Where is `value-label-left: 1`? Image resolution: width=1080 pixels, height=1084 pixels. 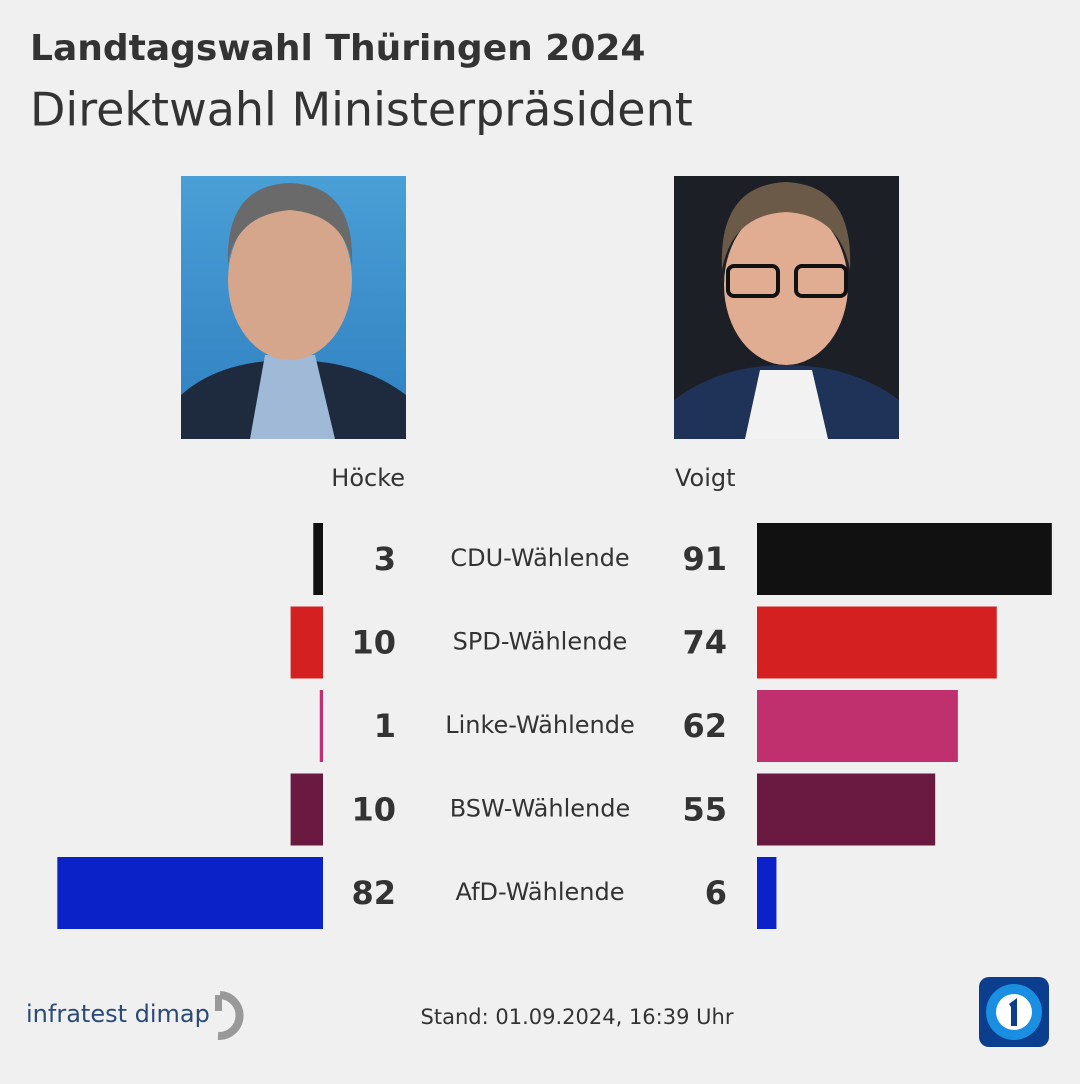
value-label-left: 1 is located at coordinates (385, 726).